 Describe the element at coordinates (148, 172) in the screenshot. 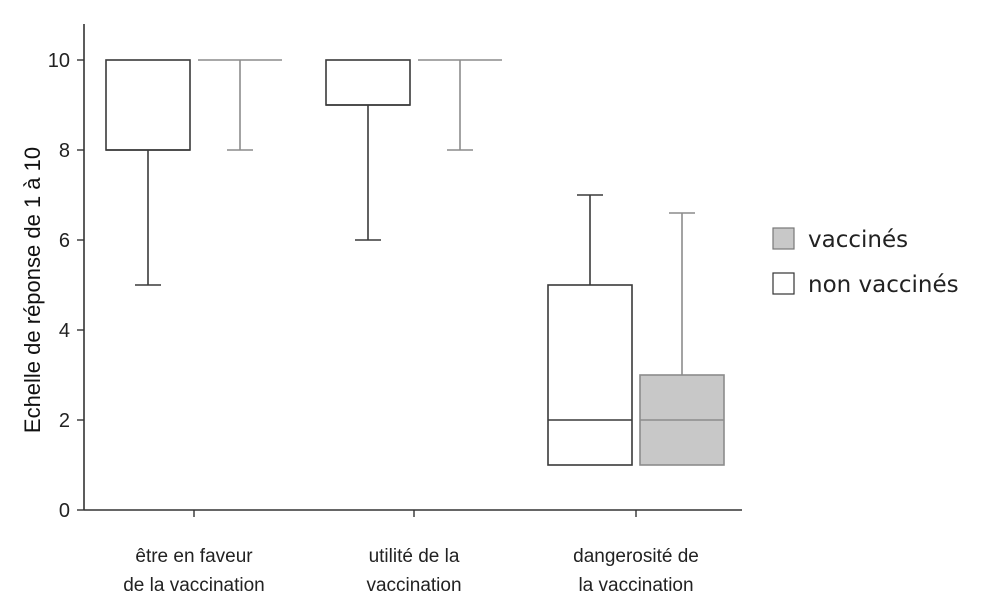

I see `box-non-vaccinés-0` at that location.